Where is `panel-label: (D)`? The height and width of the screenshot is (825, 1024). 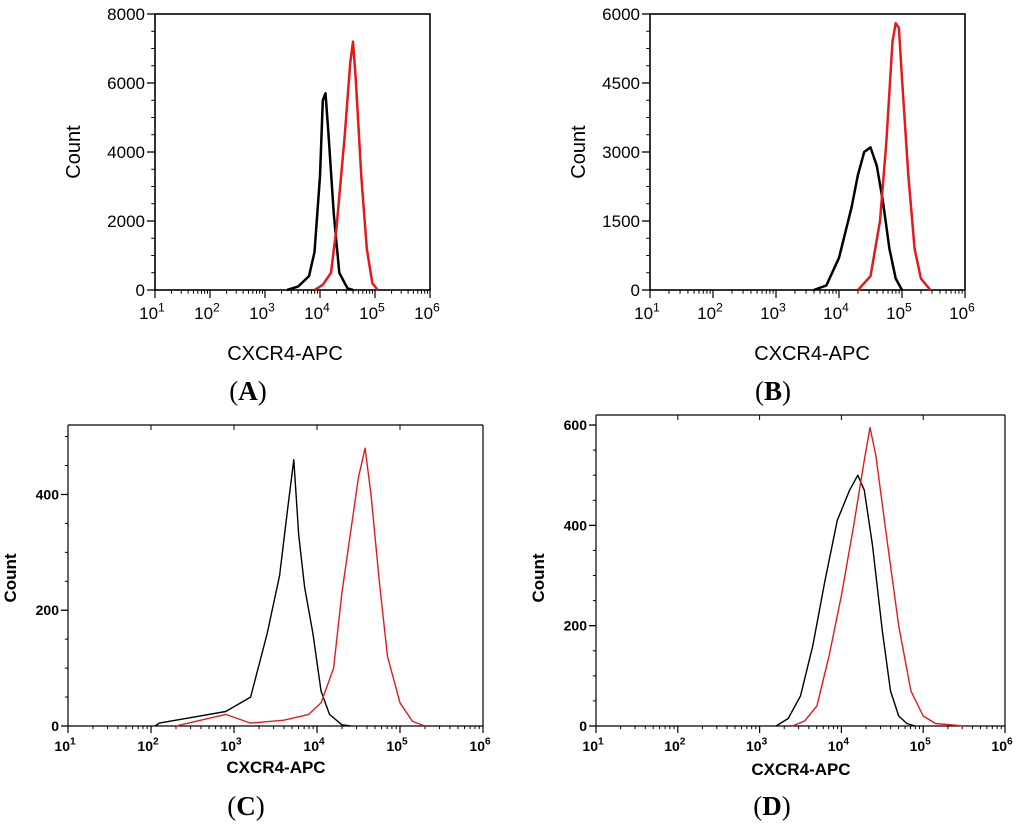
panel-label: (D) is located at coordinates (772, 806).